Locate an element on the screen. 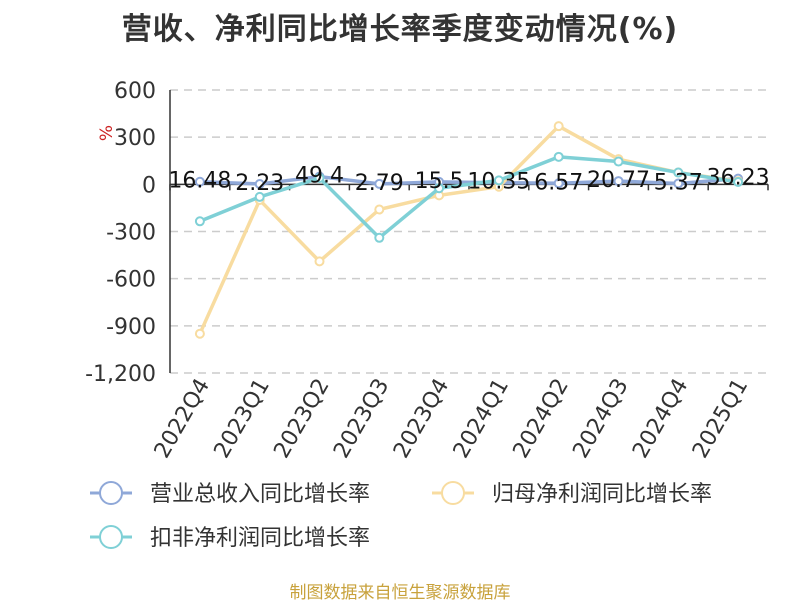  y-tick-label: -600 is located at coordinates (131, 280).